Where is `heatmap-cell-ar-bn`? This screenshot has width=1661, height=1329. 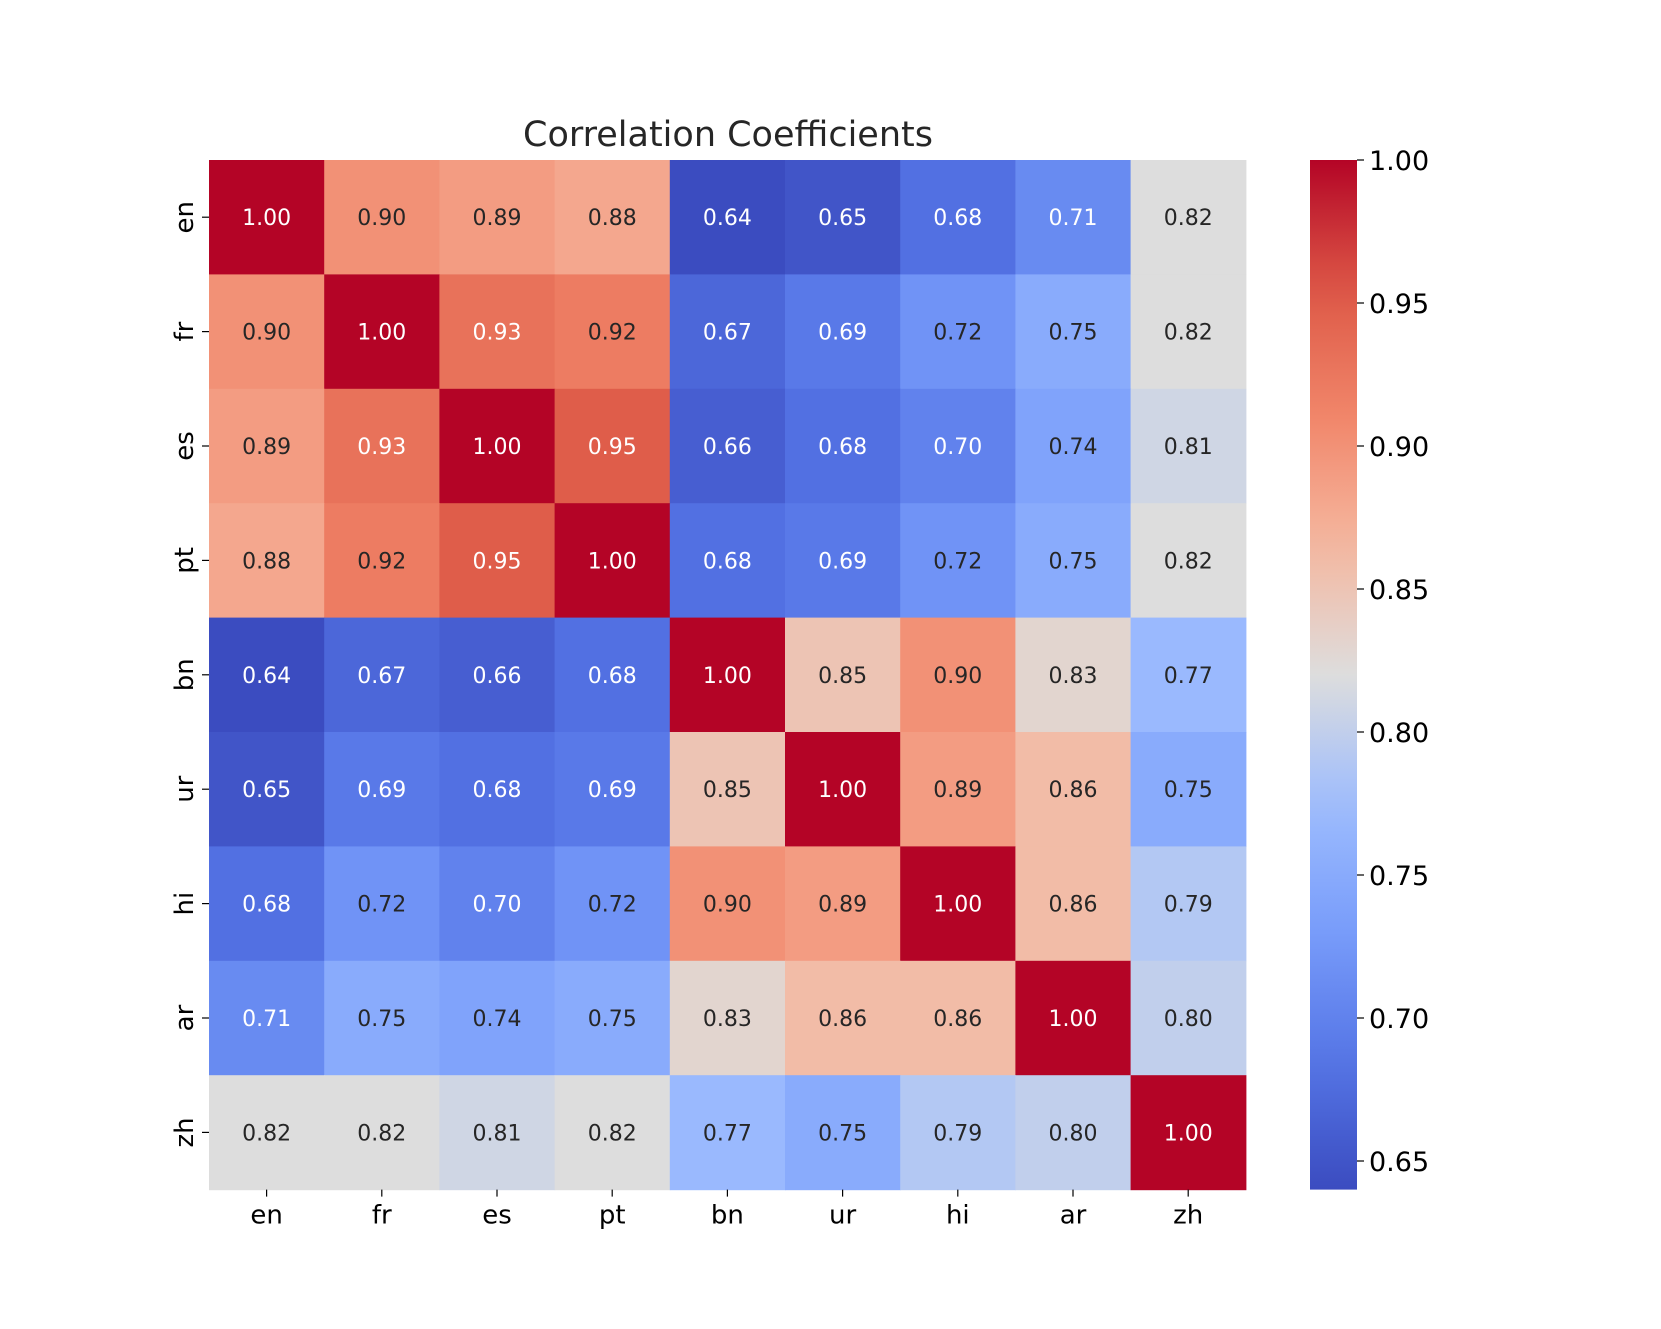
heatmap-cell-ar-bn is located at coordinates (727, 1018).